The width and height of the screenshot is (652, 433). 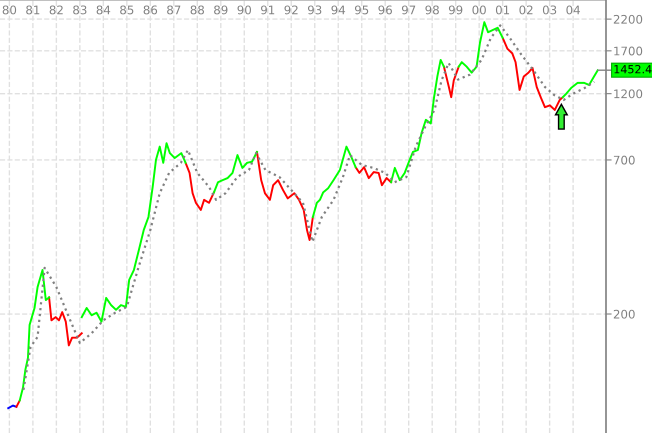 I want to click on x-tick-label: 96, so click(x=385, y=9).